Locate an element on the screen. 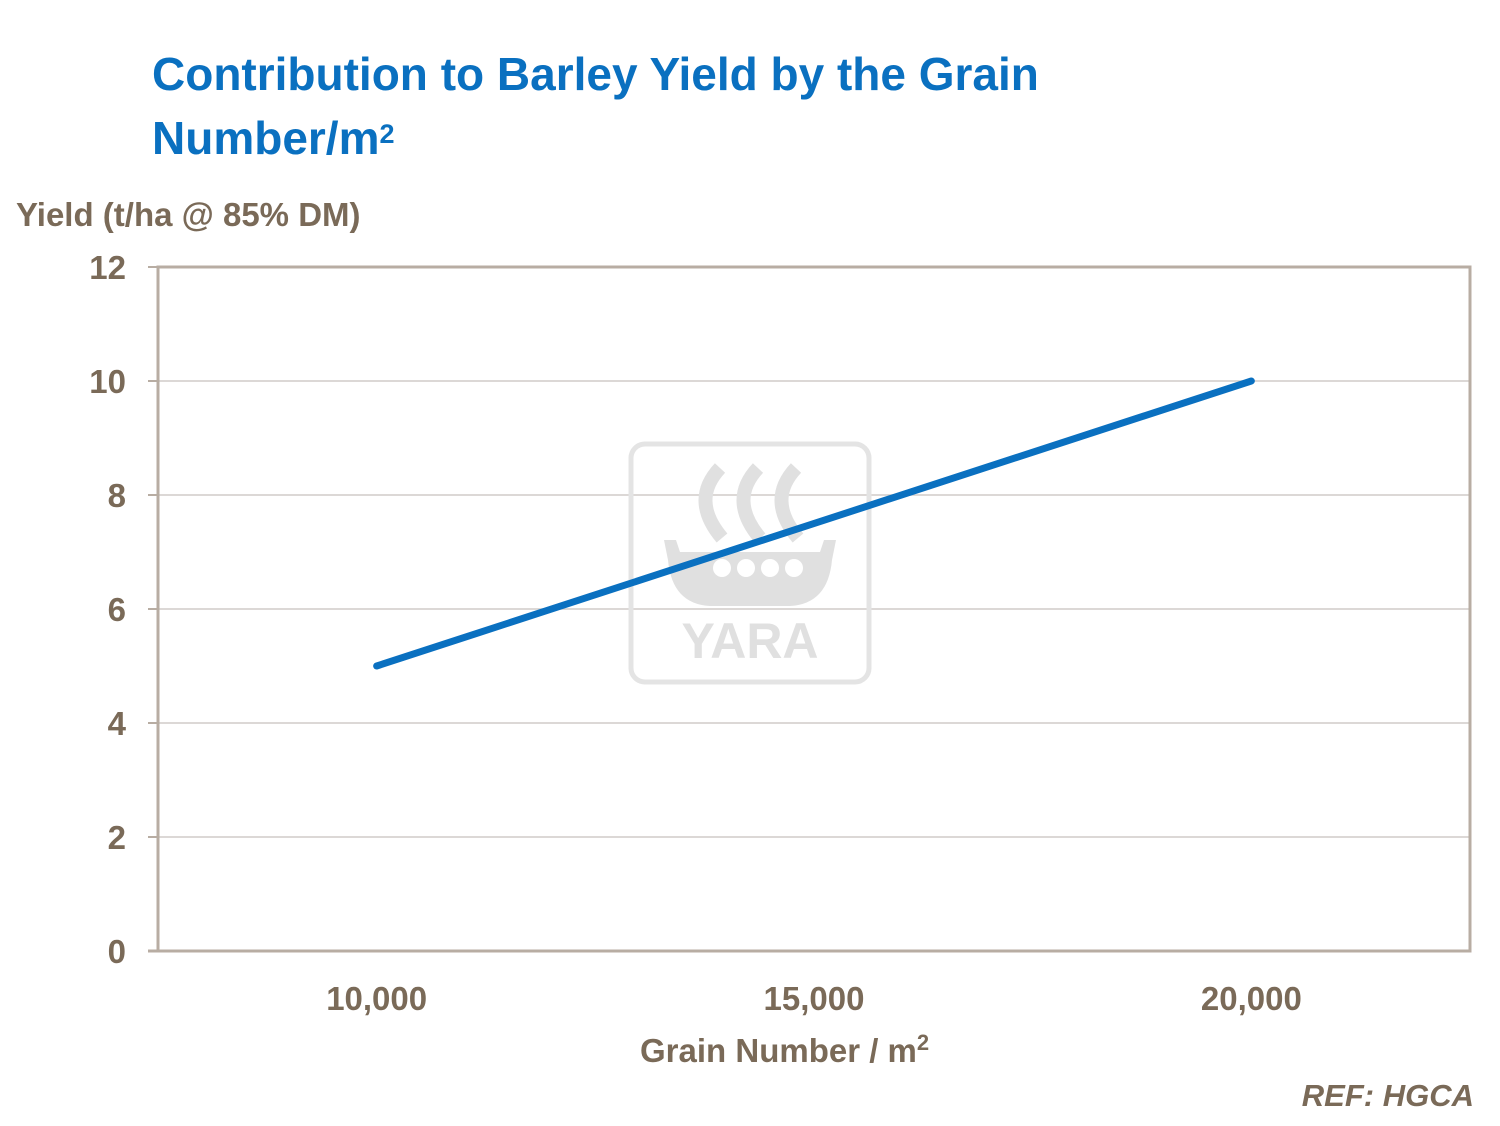 The image size is (1500, 1126). y-tick-label: 2 is located at coordinates (117, 837).